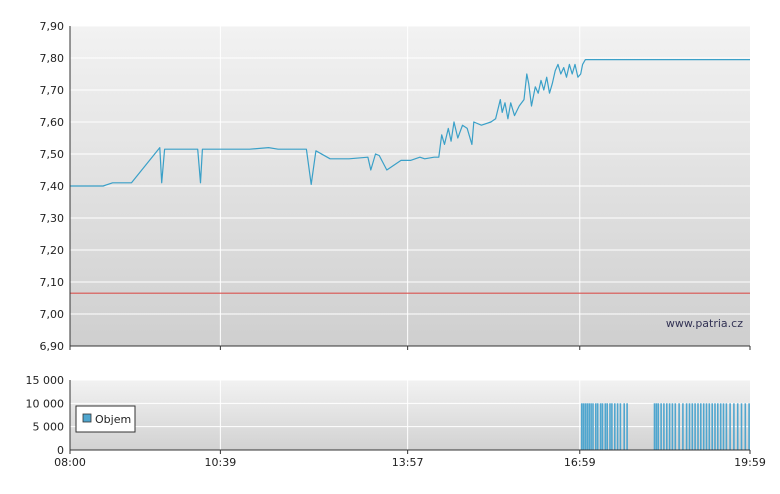 This screenshot has height=494, width=780. I want to click on x-tick-labels: 08:00 10:39 13:57 16:59 19:59, so click(410, 462).